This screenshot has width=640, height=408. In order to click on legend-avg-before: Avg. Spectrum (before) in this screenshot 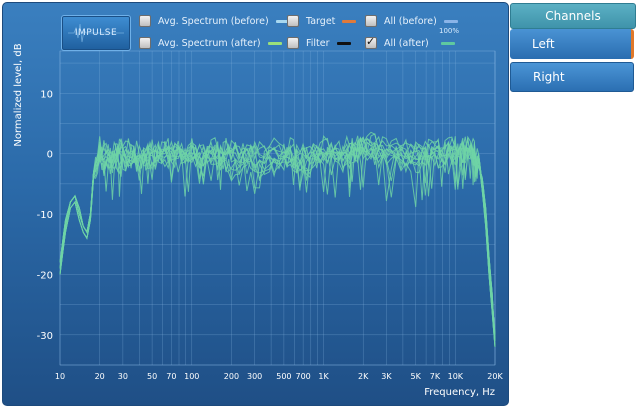, I will do `click(214, 21)`.